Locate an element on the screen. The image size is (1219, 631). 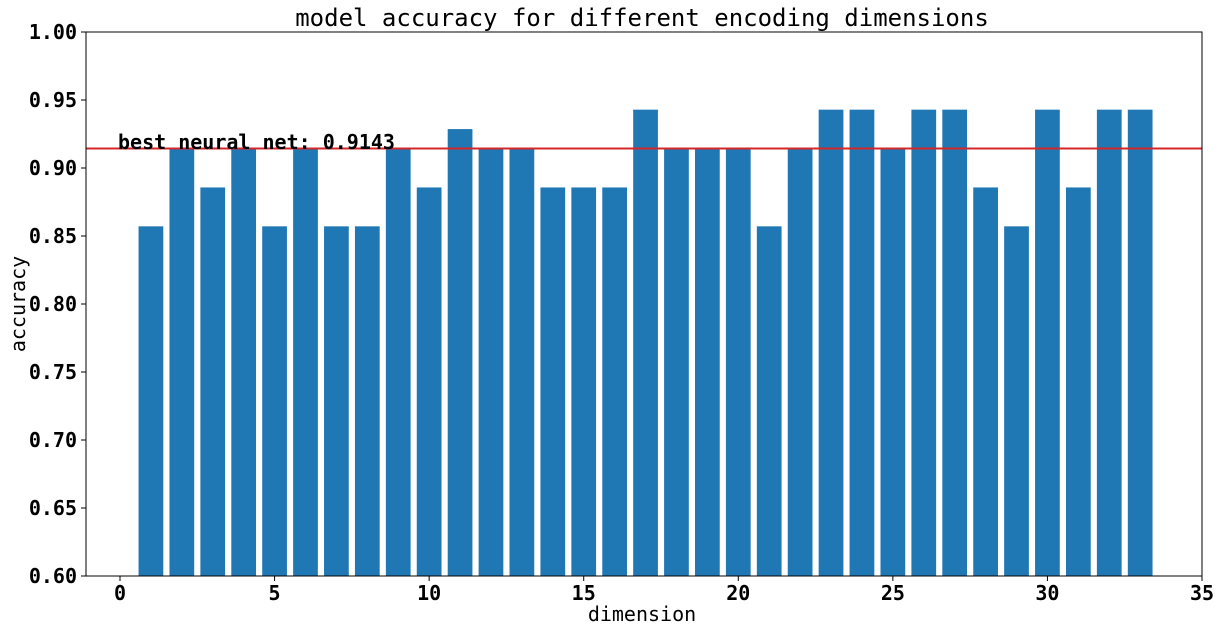
y-tick-label-7: 0.95 is located at coordinates (53, 100).